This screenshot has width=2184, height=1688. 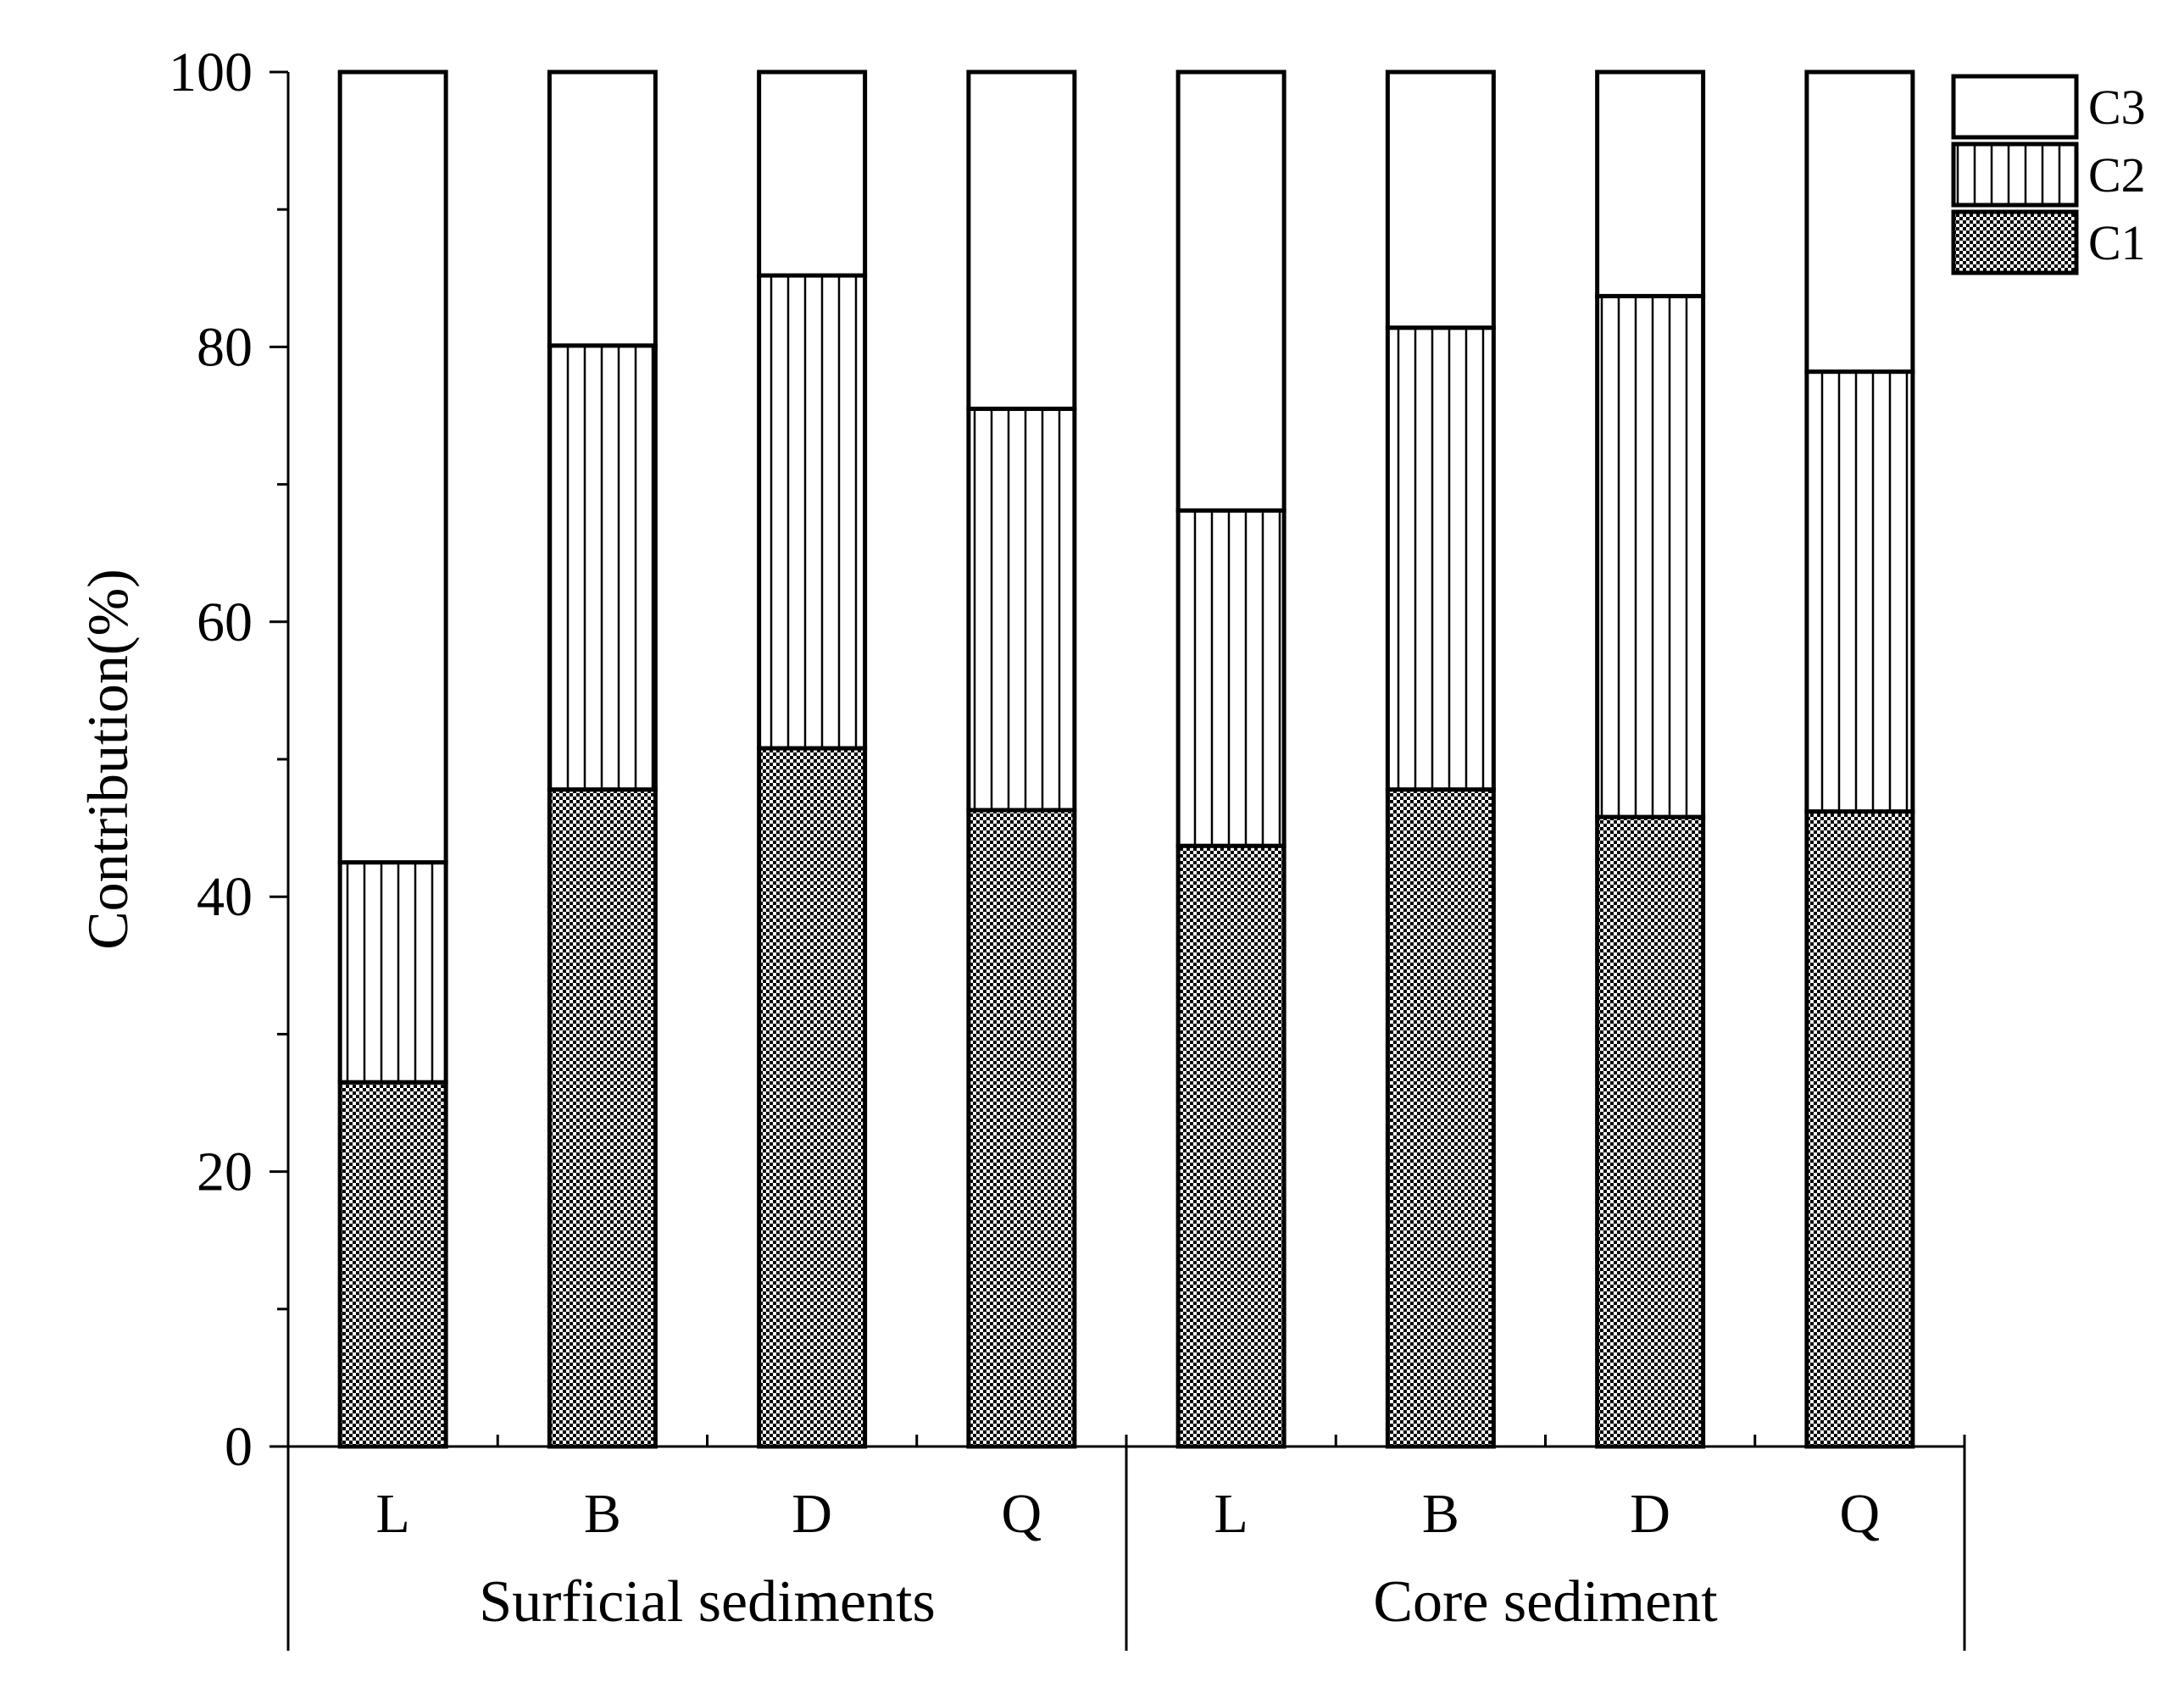 What do you see at coordinates (1231, 1514) in the screenshot?
I see `x-tick-label-l-4: L` at bounding box center [1231, 1514].